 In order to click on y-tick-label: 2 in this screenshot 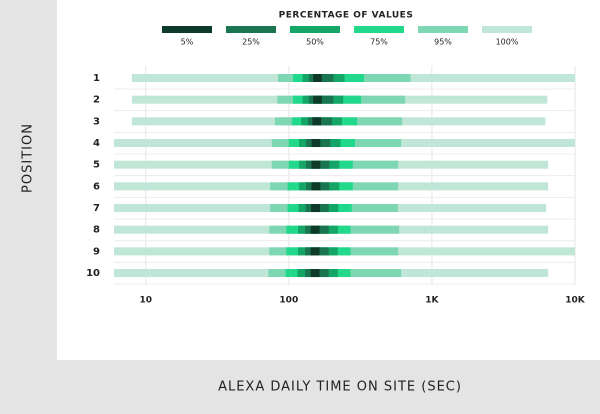, I will do `click(96, 100)`.